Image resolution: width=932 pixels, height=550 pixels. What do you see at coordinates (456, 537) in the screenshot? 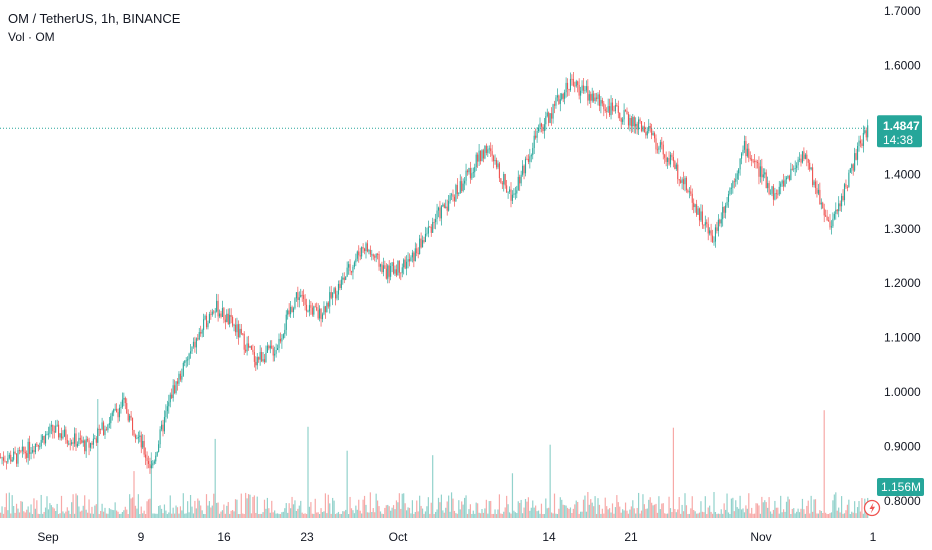
I see `time-axis: Sep 9 16 23 Oct 14 21 Nov 1` at bounding box center [456, 537].